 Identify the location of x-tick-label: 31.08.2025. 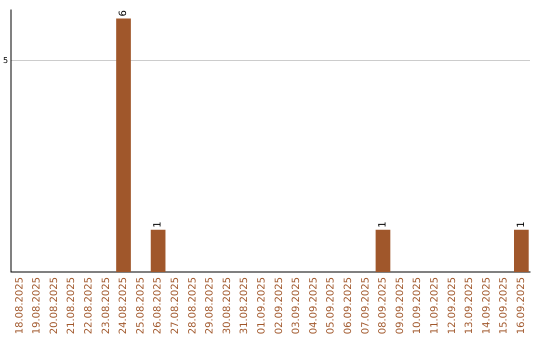
(244, 305).